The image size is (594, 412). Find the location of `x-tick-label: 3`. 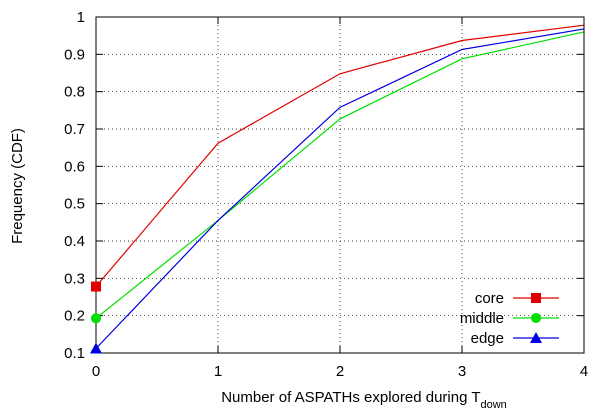

x-tick-label: 3 is located at coordinates (462, 371).